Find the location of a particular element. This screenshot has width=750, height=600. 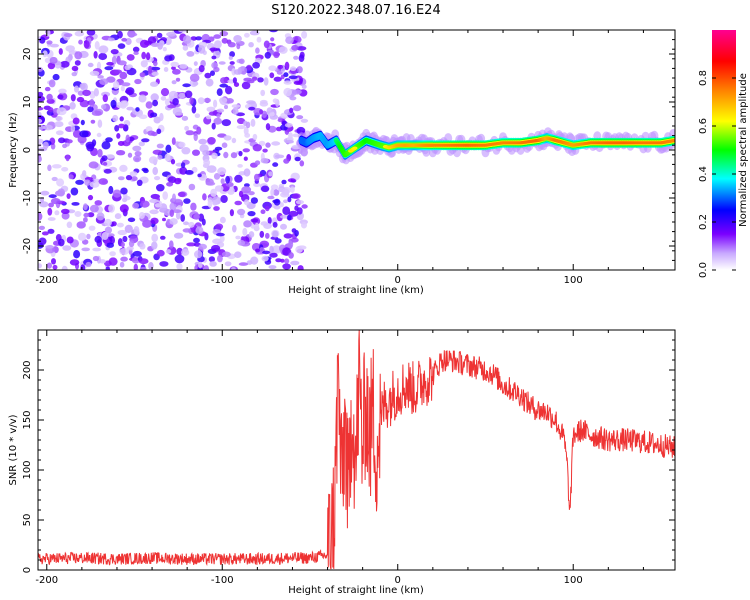

snr-y-tick-label: 50 is located at coordinates (27, 520).